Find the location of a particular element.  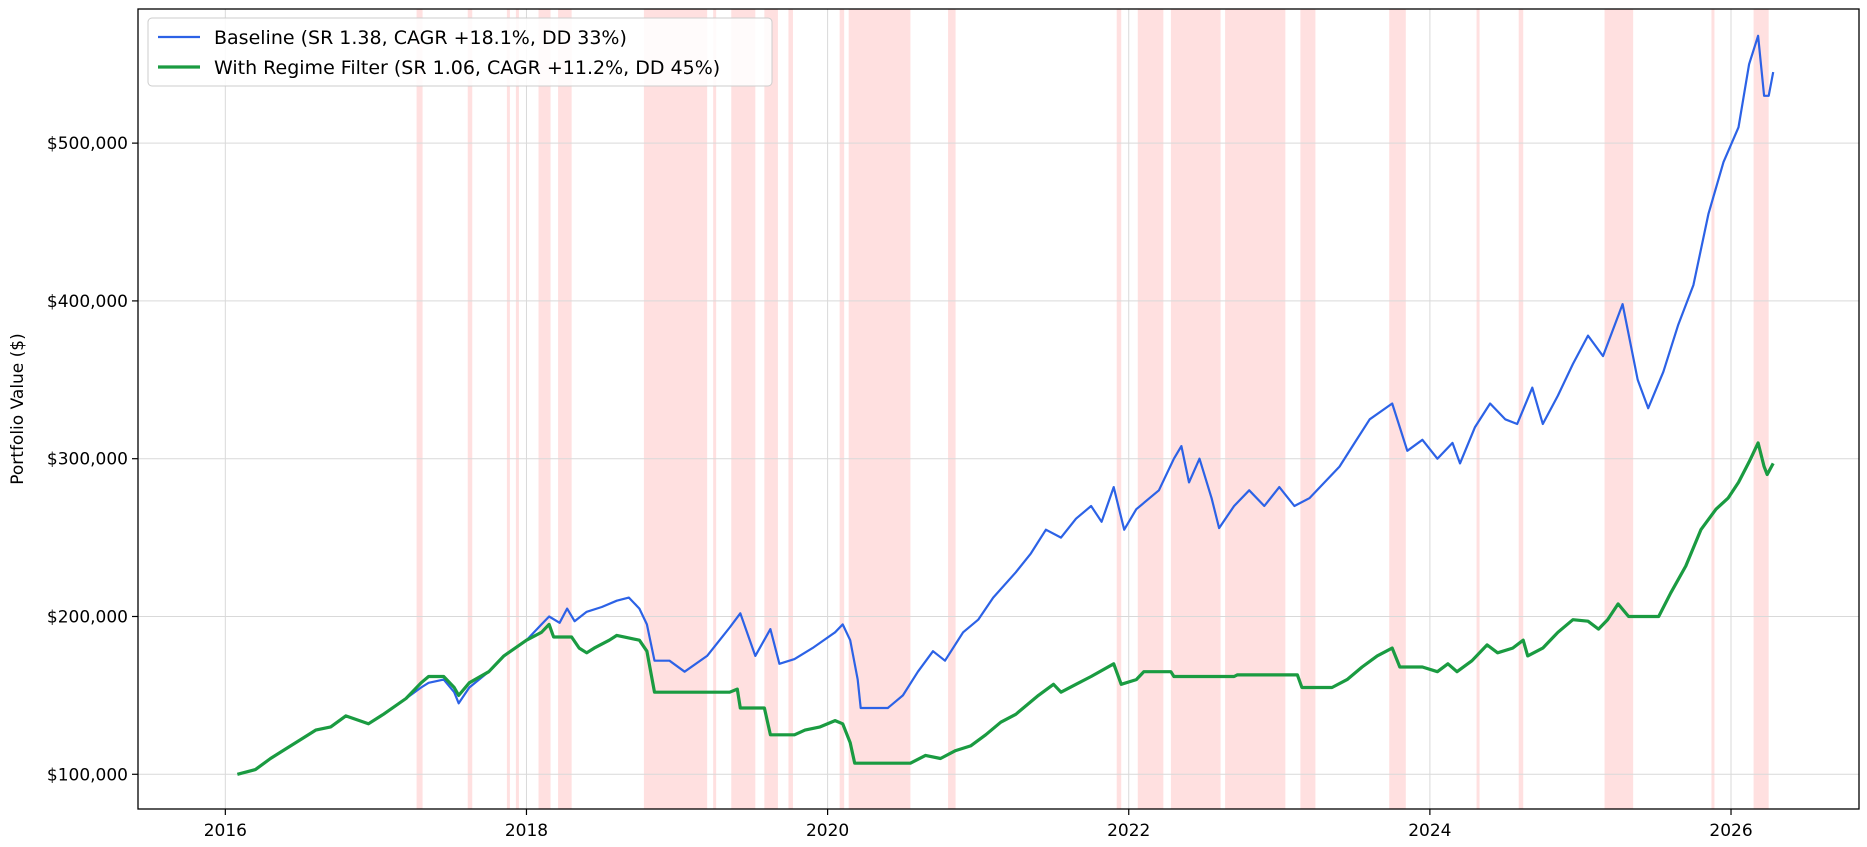

x-tick-label: 2016 is located at coordinates (225, 831).